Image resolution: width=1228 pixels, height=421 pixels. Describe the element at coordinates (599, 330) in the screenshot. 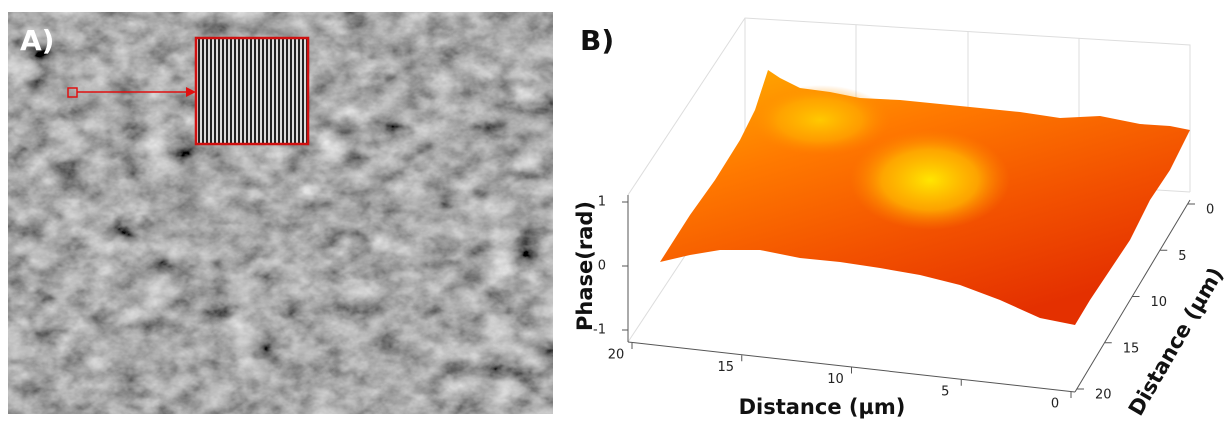

I see `z-tick-label: -1` at that location.